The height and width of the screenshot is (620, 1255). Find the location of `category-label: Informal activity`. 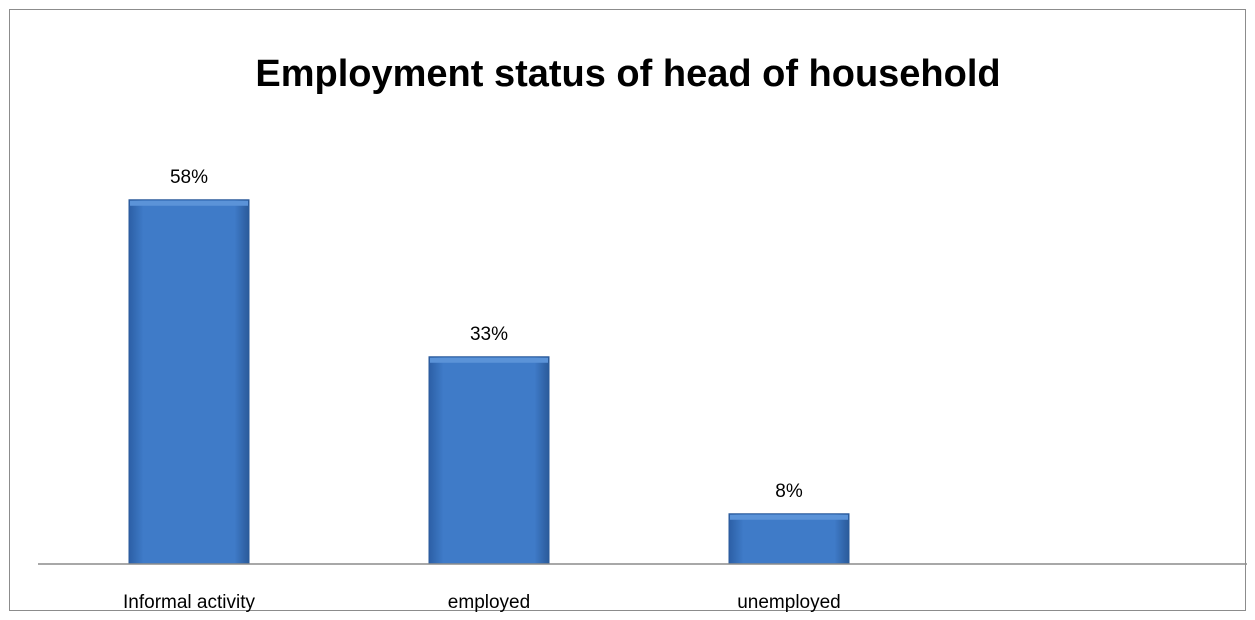

category-label: Informal activity is located at coordinates (189, 602).